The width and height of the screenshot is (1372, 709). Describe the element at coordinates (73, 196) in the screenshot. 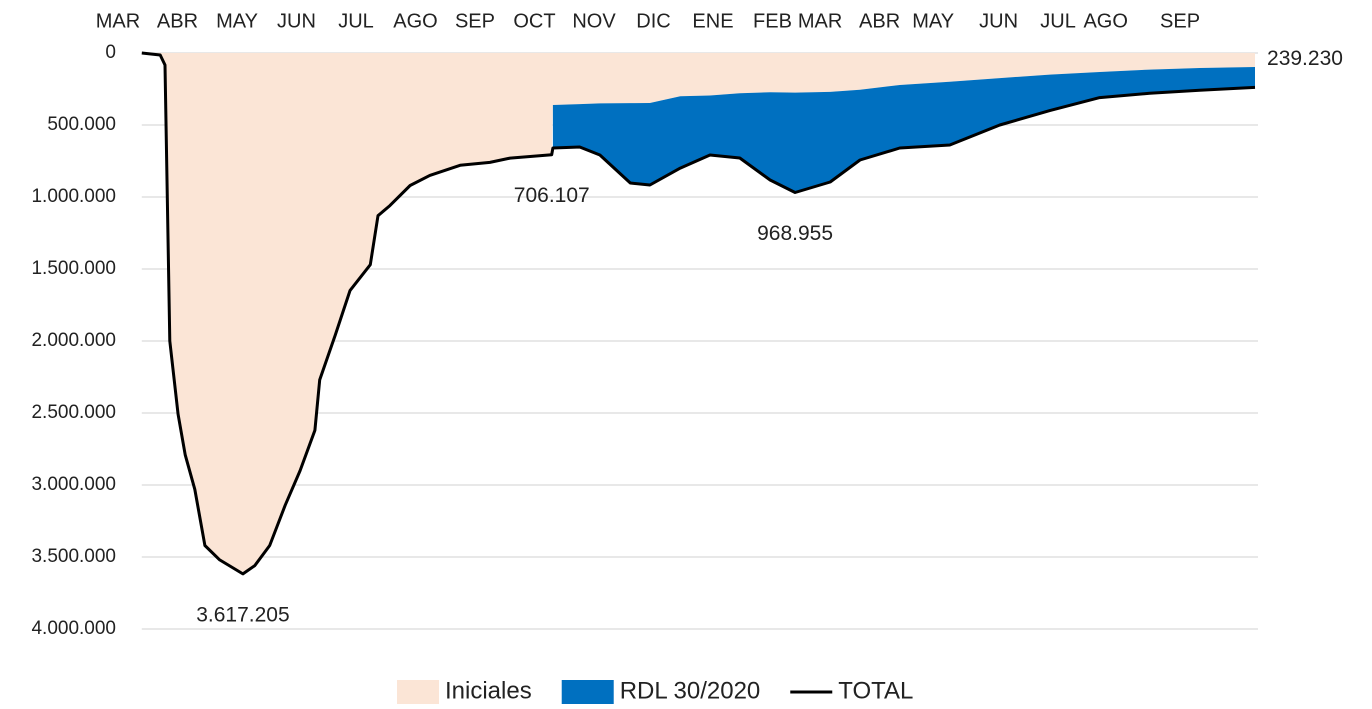

I see `y-tick-label: 1.000.000` at that location.